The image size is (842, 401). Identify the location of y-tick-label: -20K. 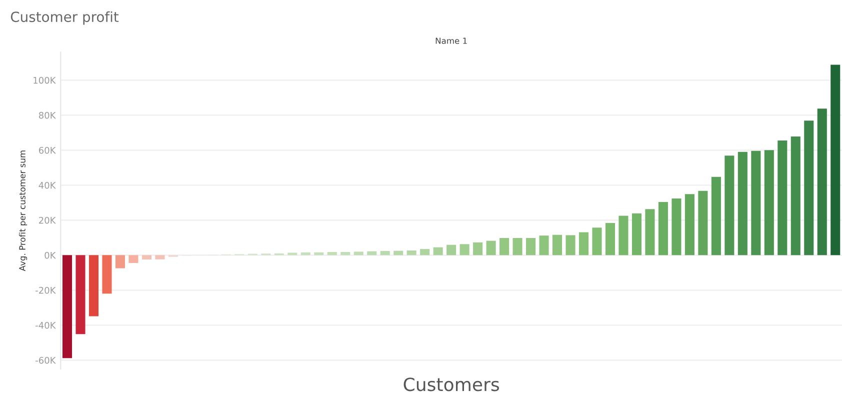
(46, 290).